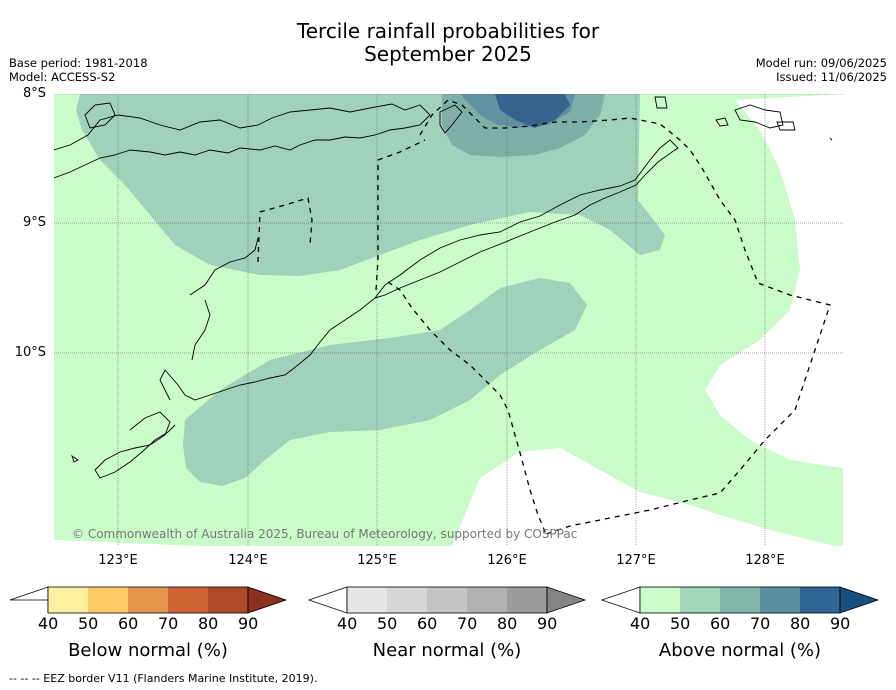 The height and width of the screenshot is (690, 896). What do you see at coordinates (224, 266) in the screenshot?
I see `coastline-west-timor` at bounding box center [224, 266].